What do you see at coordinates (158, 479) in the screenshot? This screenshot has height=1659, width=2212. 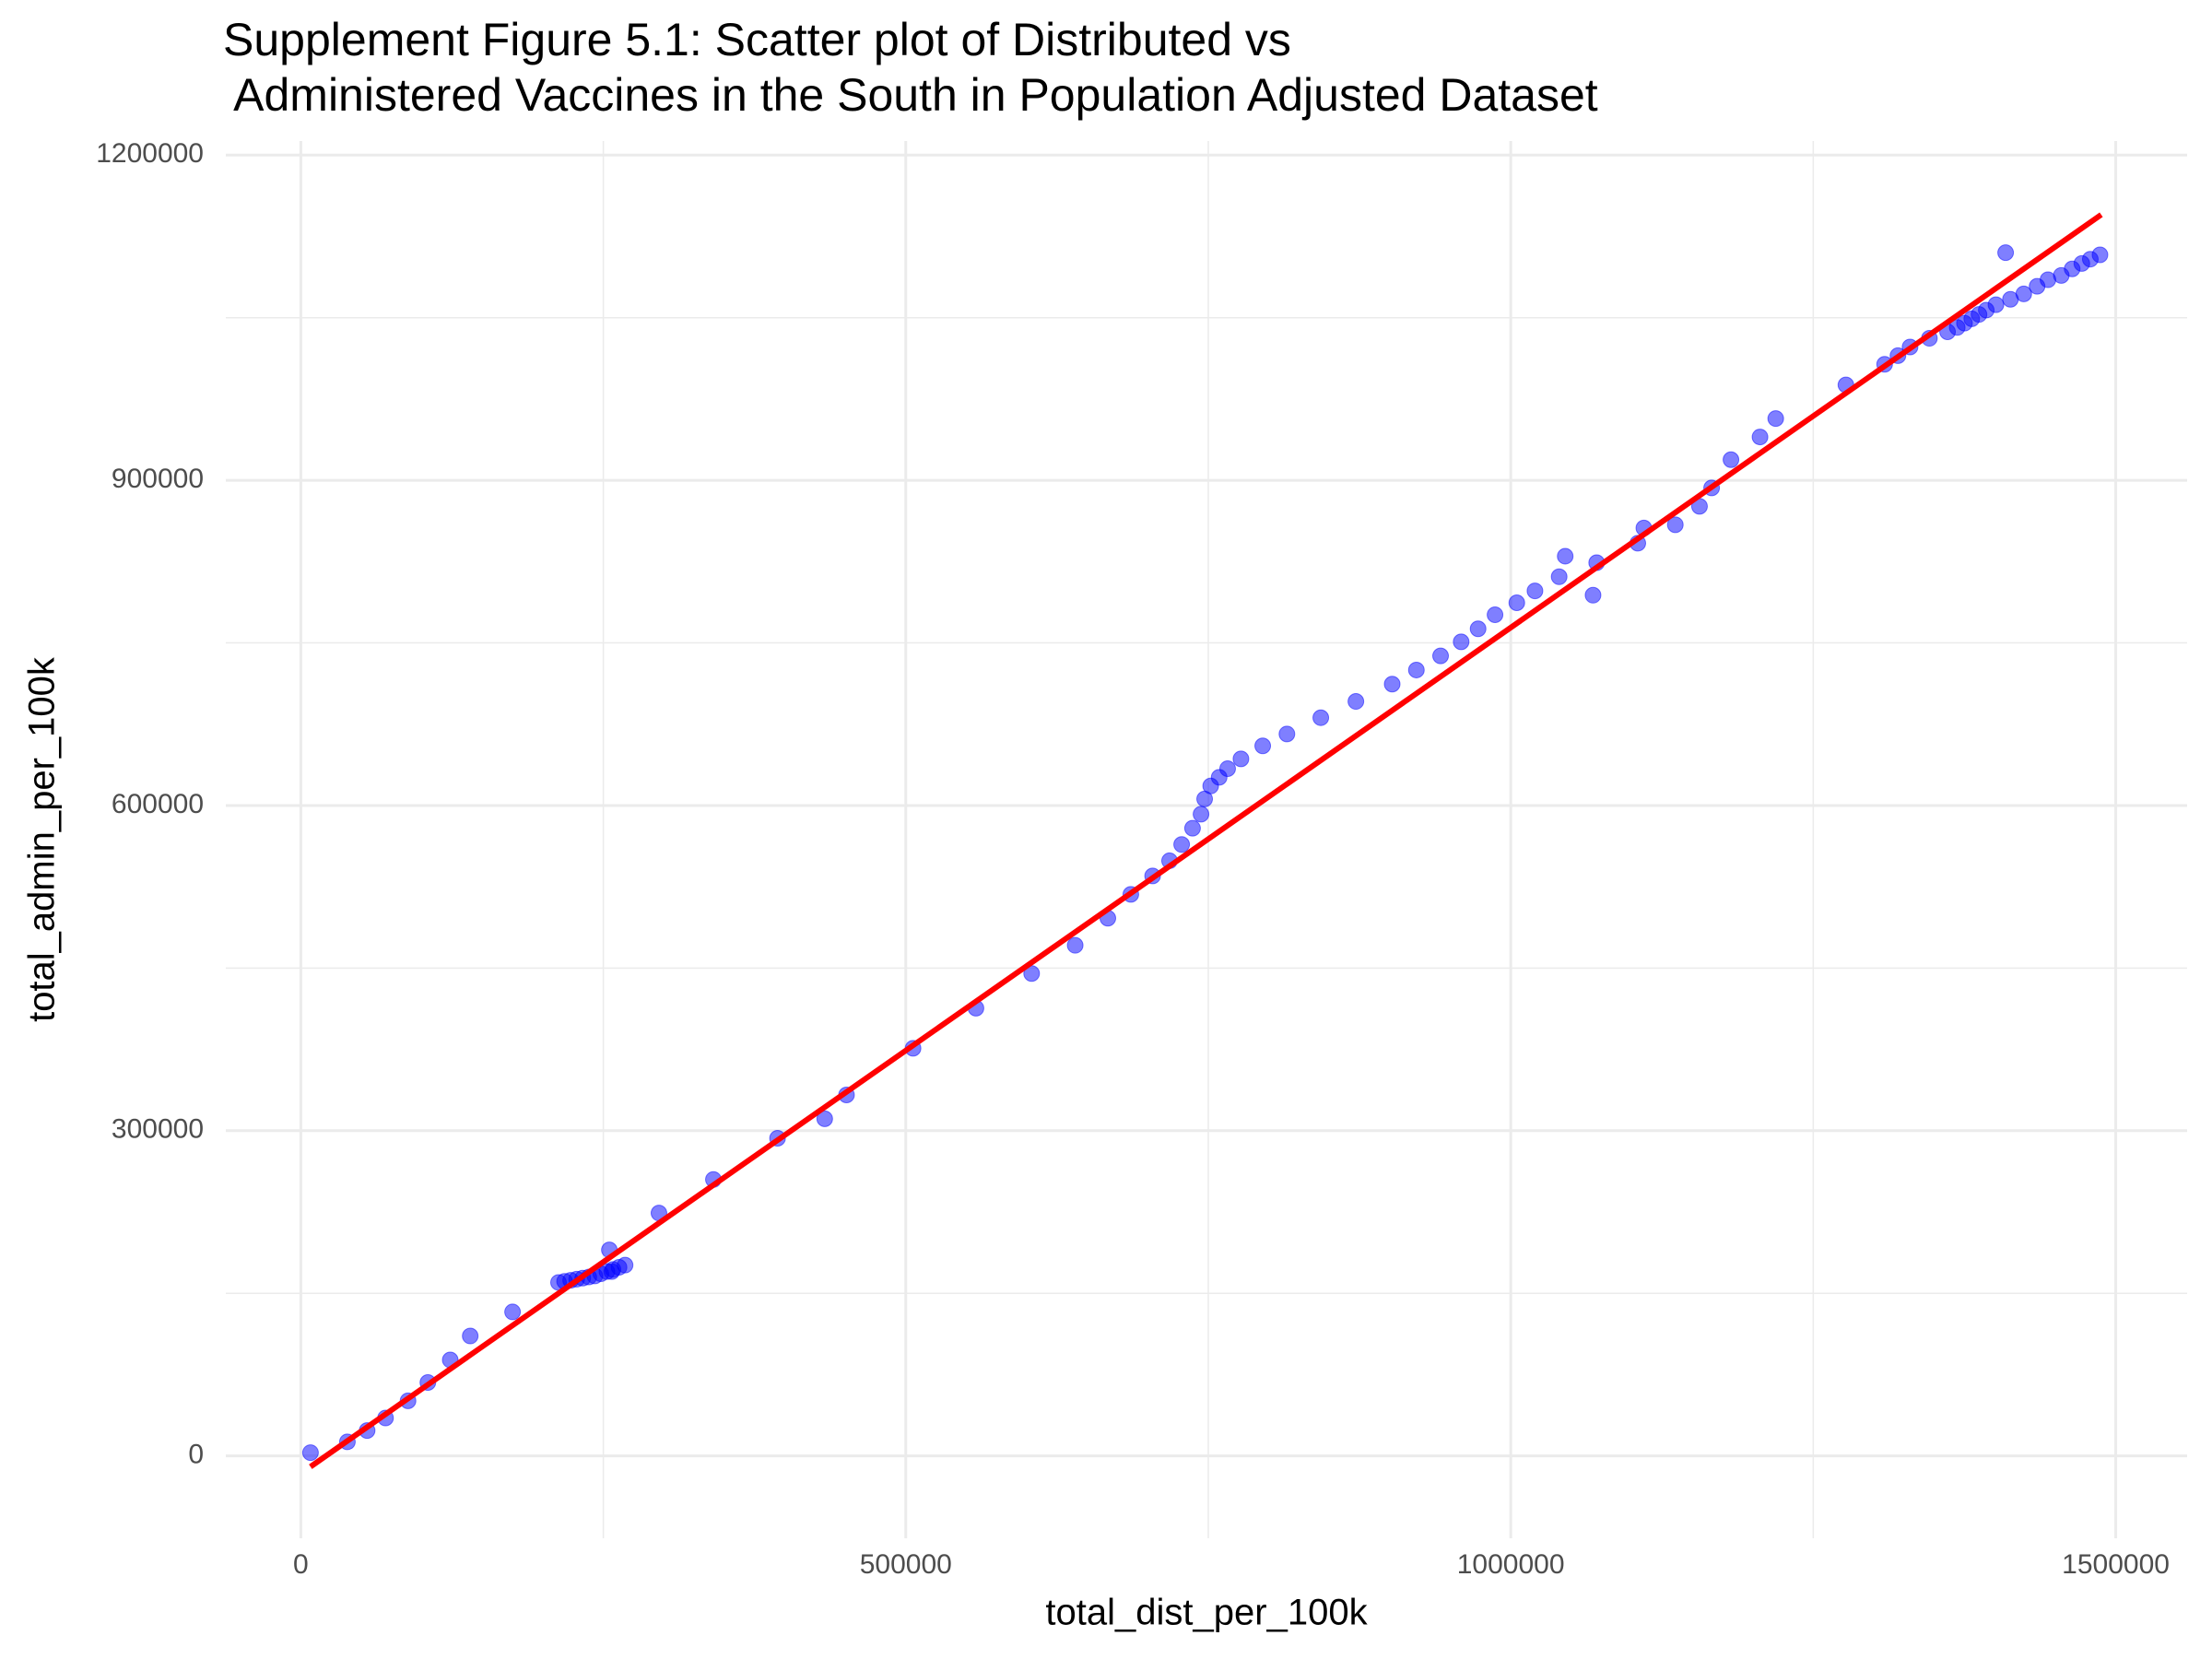 I see `y-tick-label: 900000` at bounding box center [158, 479].